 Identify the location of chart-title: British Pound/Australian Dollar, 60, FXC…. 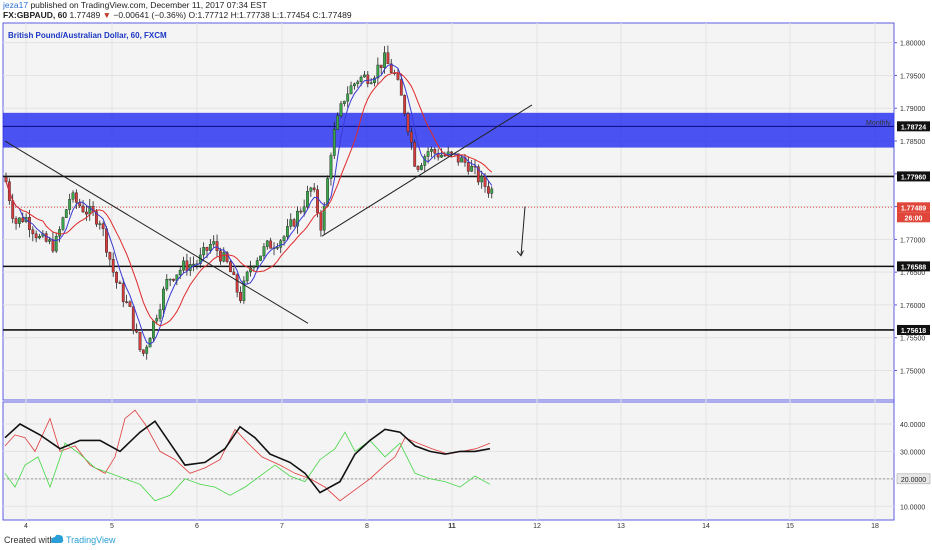
(87, 35).